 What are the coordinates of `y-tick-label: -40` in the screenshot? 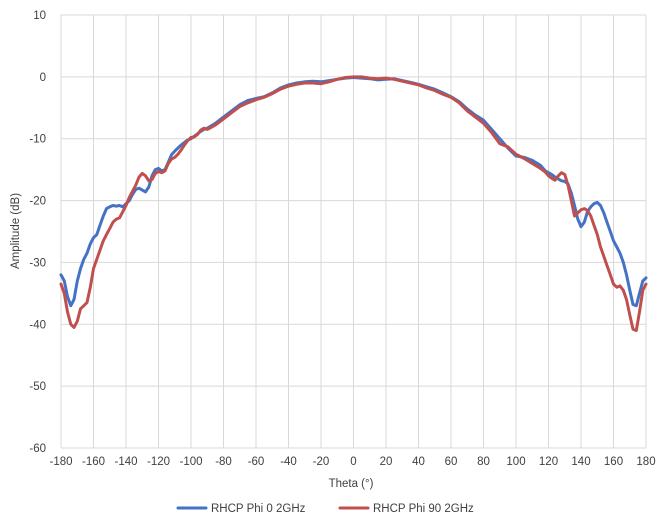 It's located at (37, 325).